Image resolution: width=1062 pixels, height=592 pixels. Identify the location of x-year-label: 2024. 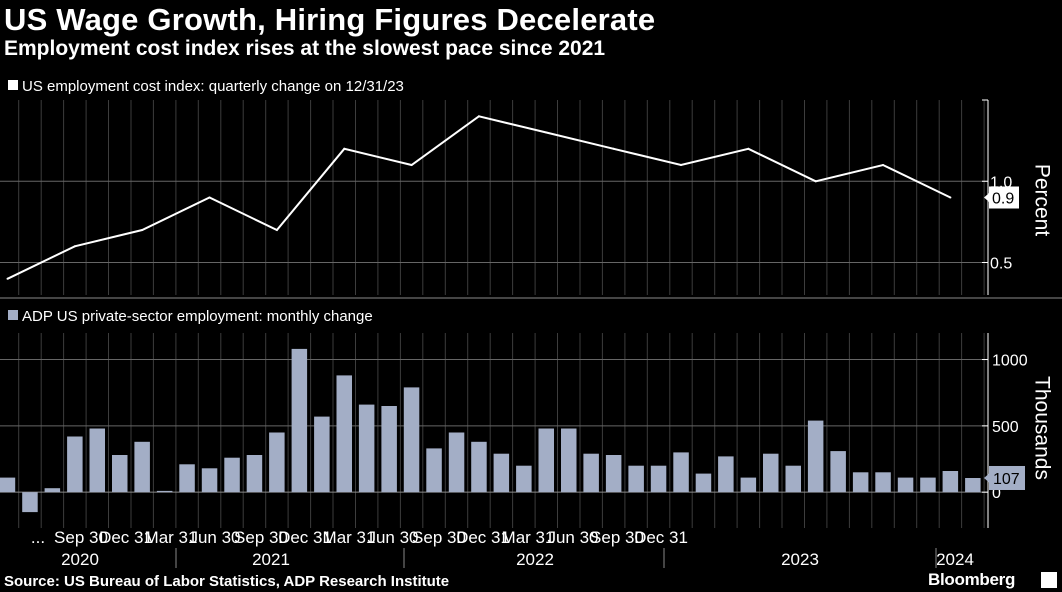
(955, 559).